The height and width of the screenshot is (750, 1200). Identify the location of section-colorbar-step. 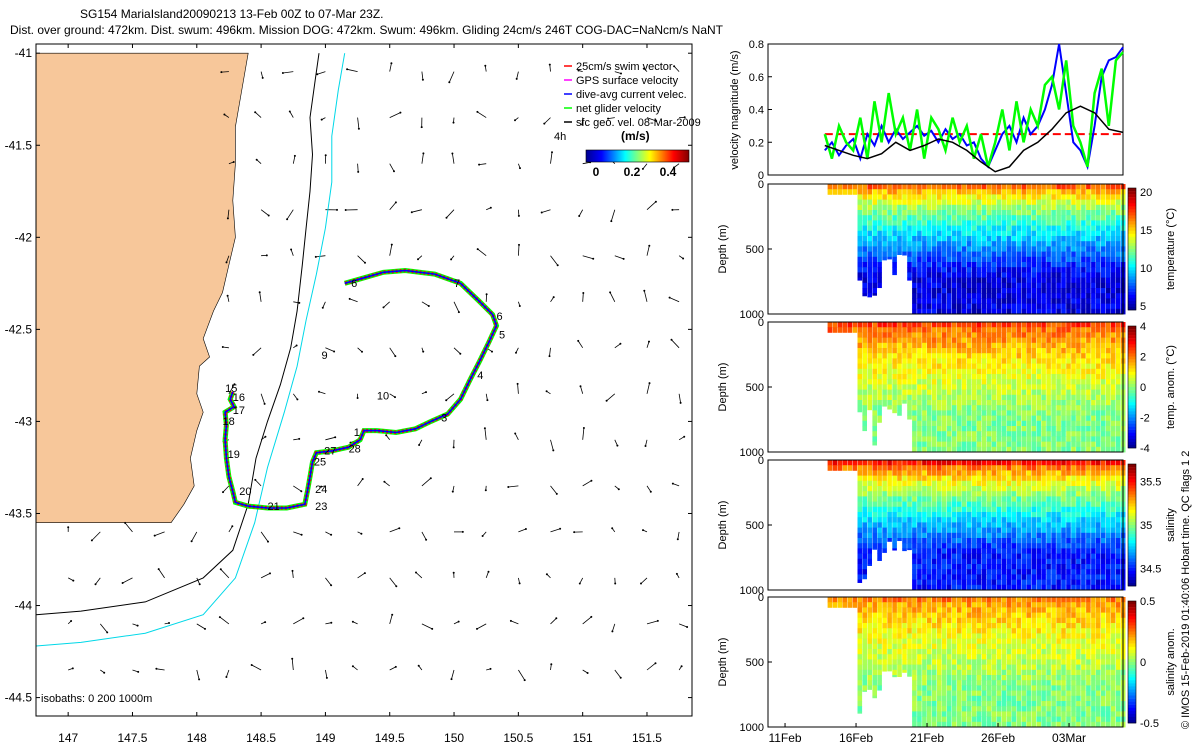
(1132, 520).